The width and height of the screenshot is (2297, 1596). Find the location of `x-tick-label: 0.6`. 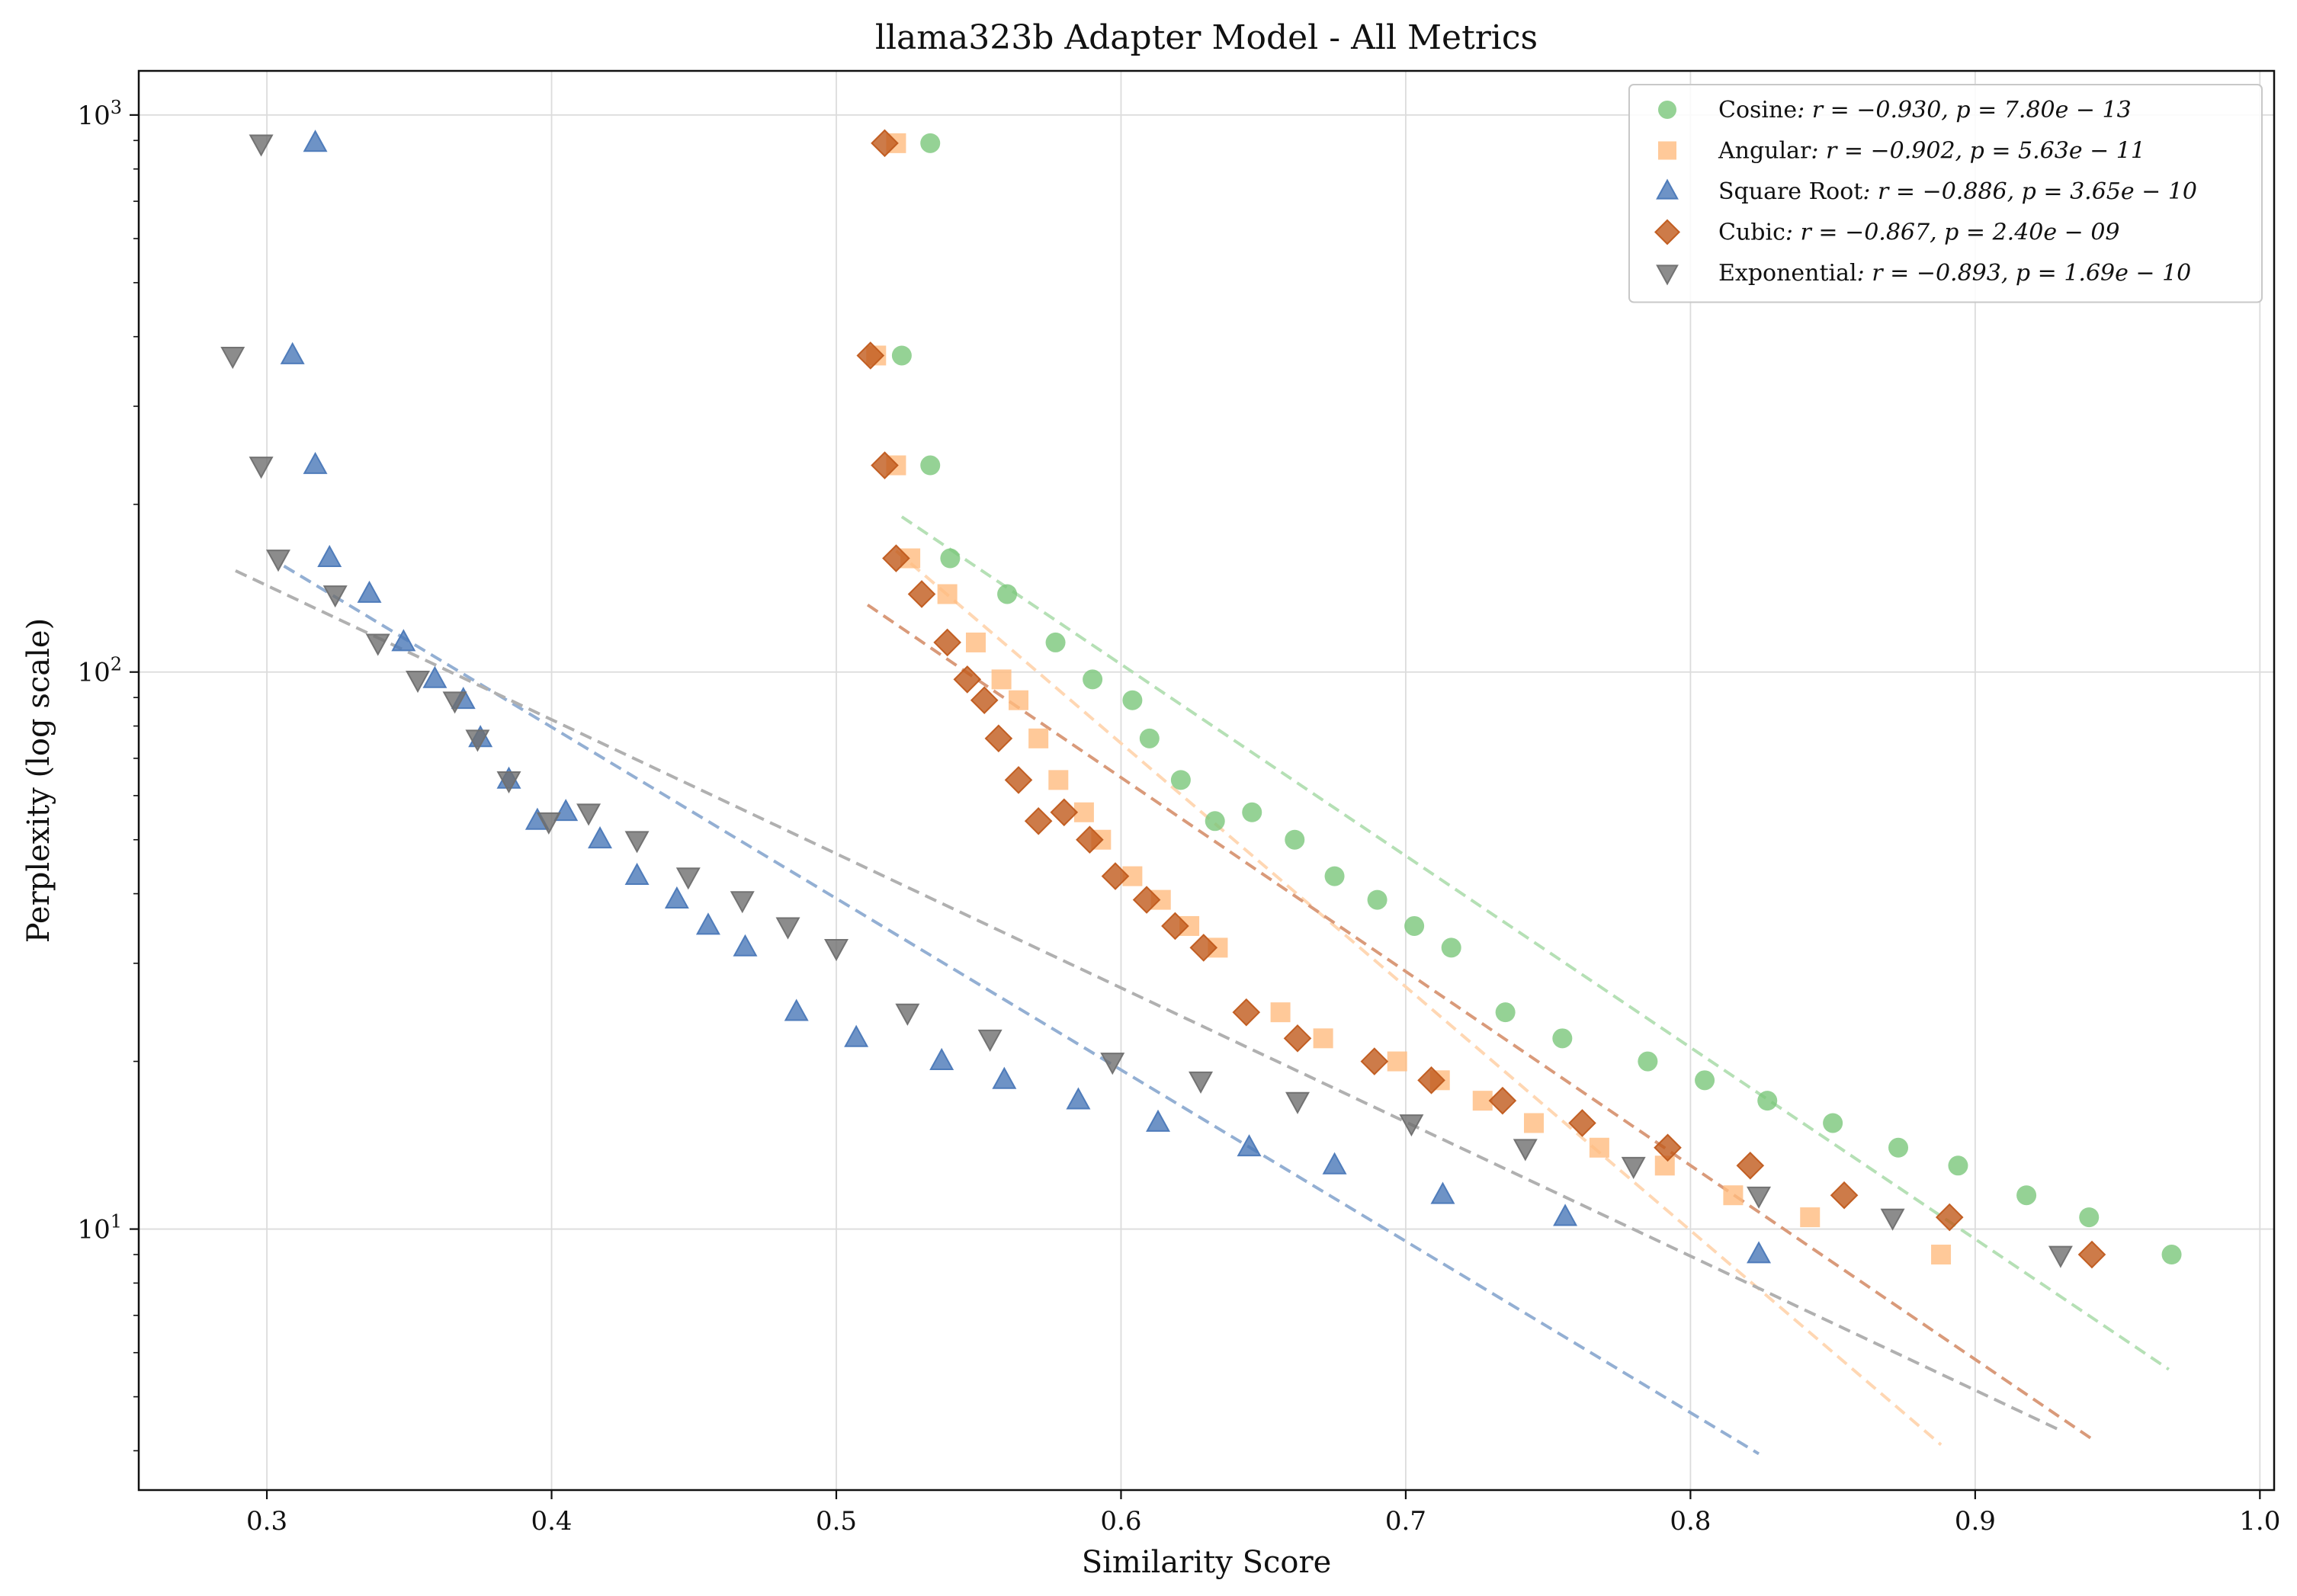

x-tick-label: 0.6 is located at coordinates (1121, 1521).